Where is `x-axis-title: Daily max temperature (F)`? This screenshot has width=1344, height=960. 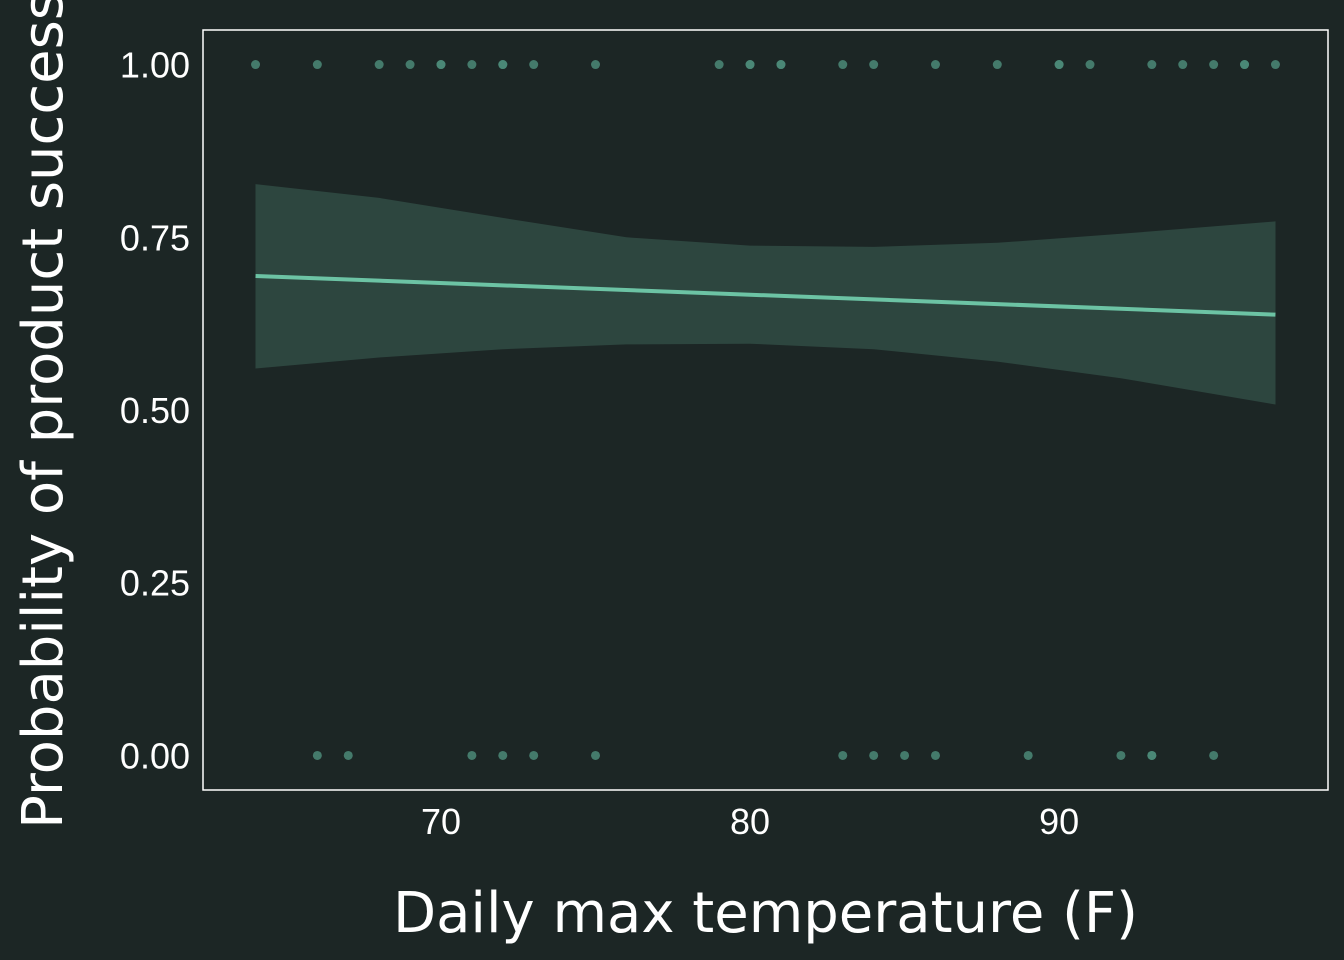
x-axis-title: Daily max temperature (F) is located at coordinates (765, 913).